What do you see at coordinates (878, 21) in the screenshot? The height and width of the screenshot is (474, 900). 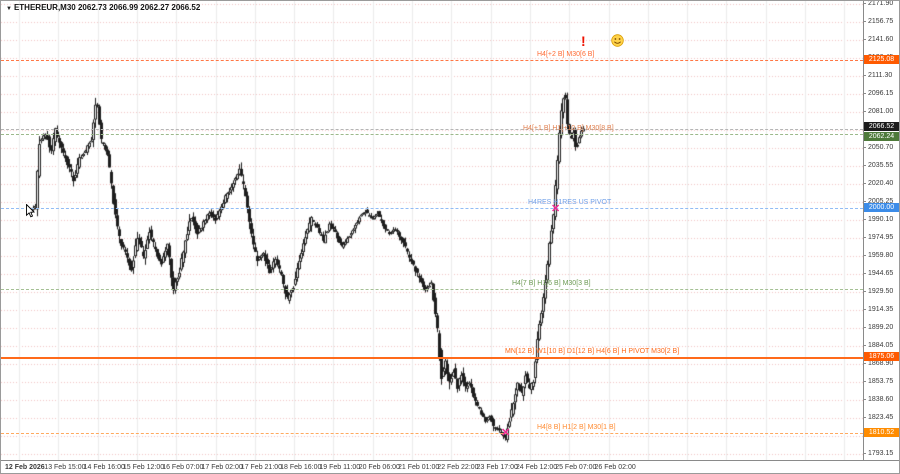 I see `y-axis-label: 2156.75` at bounding box center [878, 21].